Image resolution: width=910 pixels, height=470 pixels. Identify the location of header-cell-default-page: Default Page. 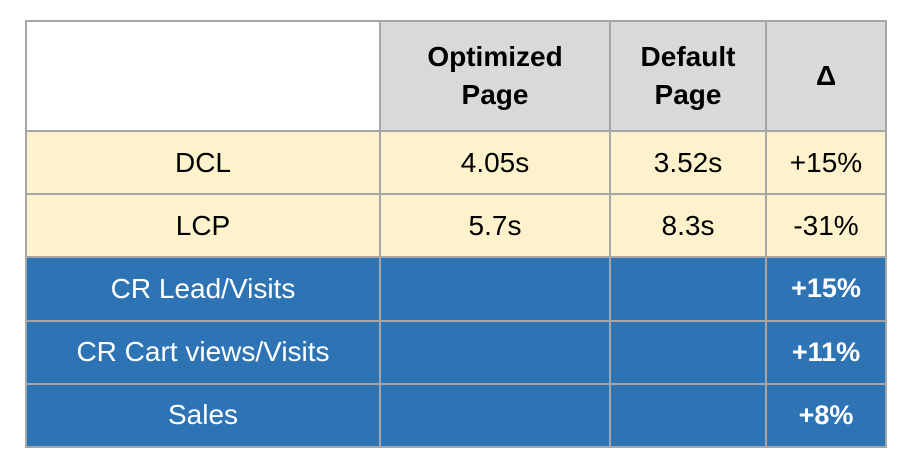
(688, 76).